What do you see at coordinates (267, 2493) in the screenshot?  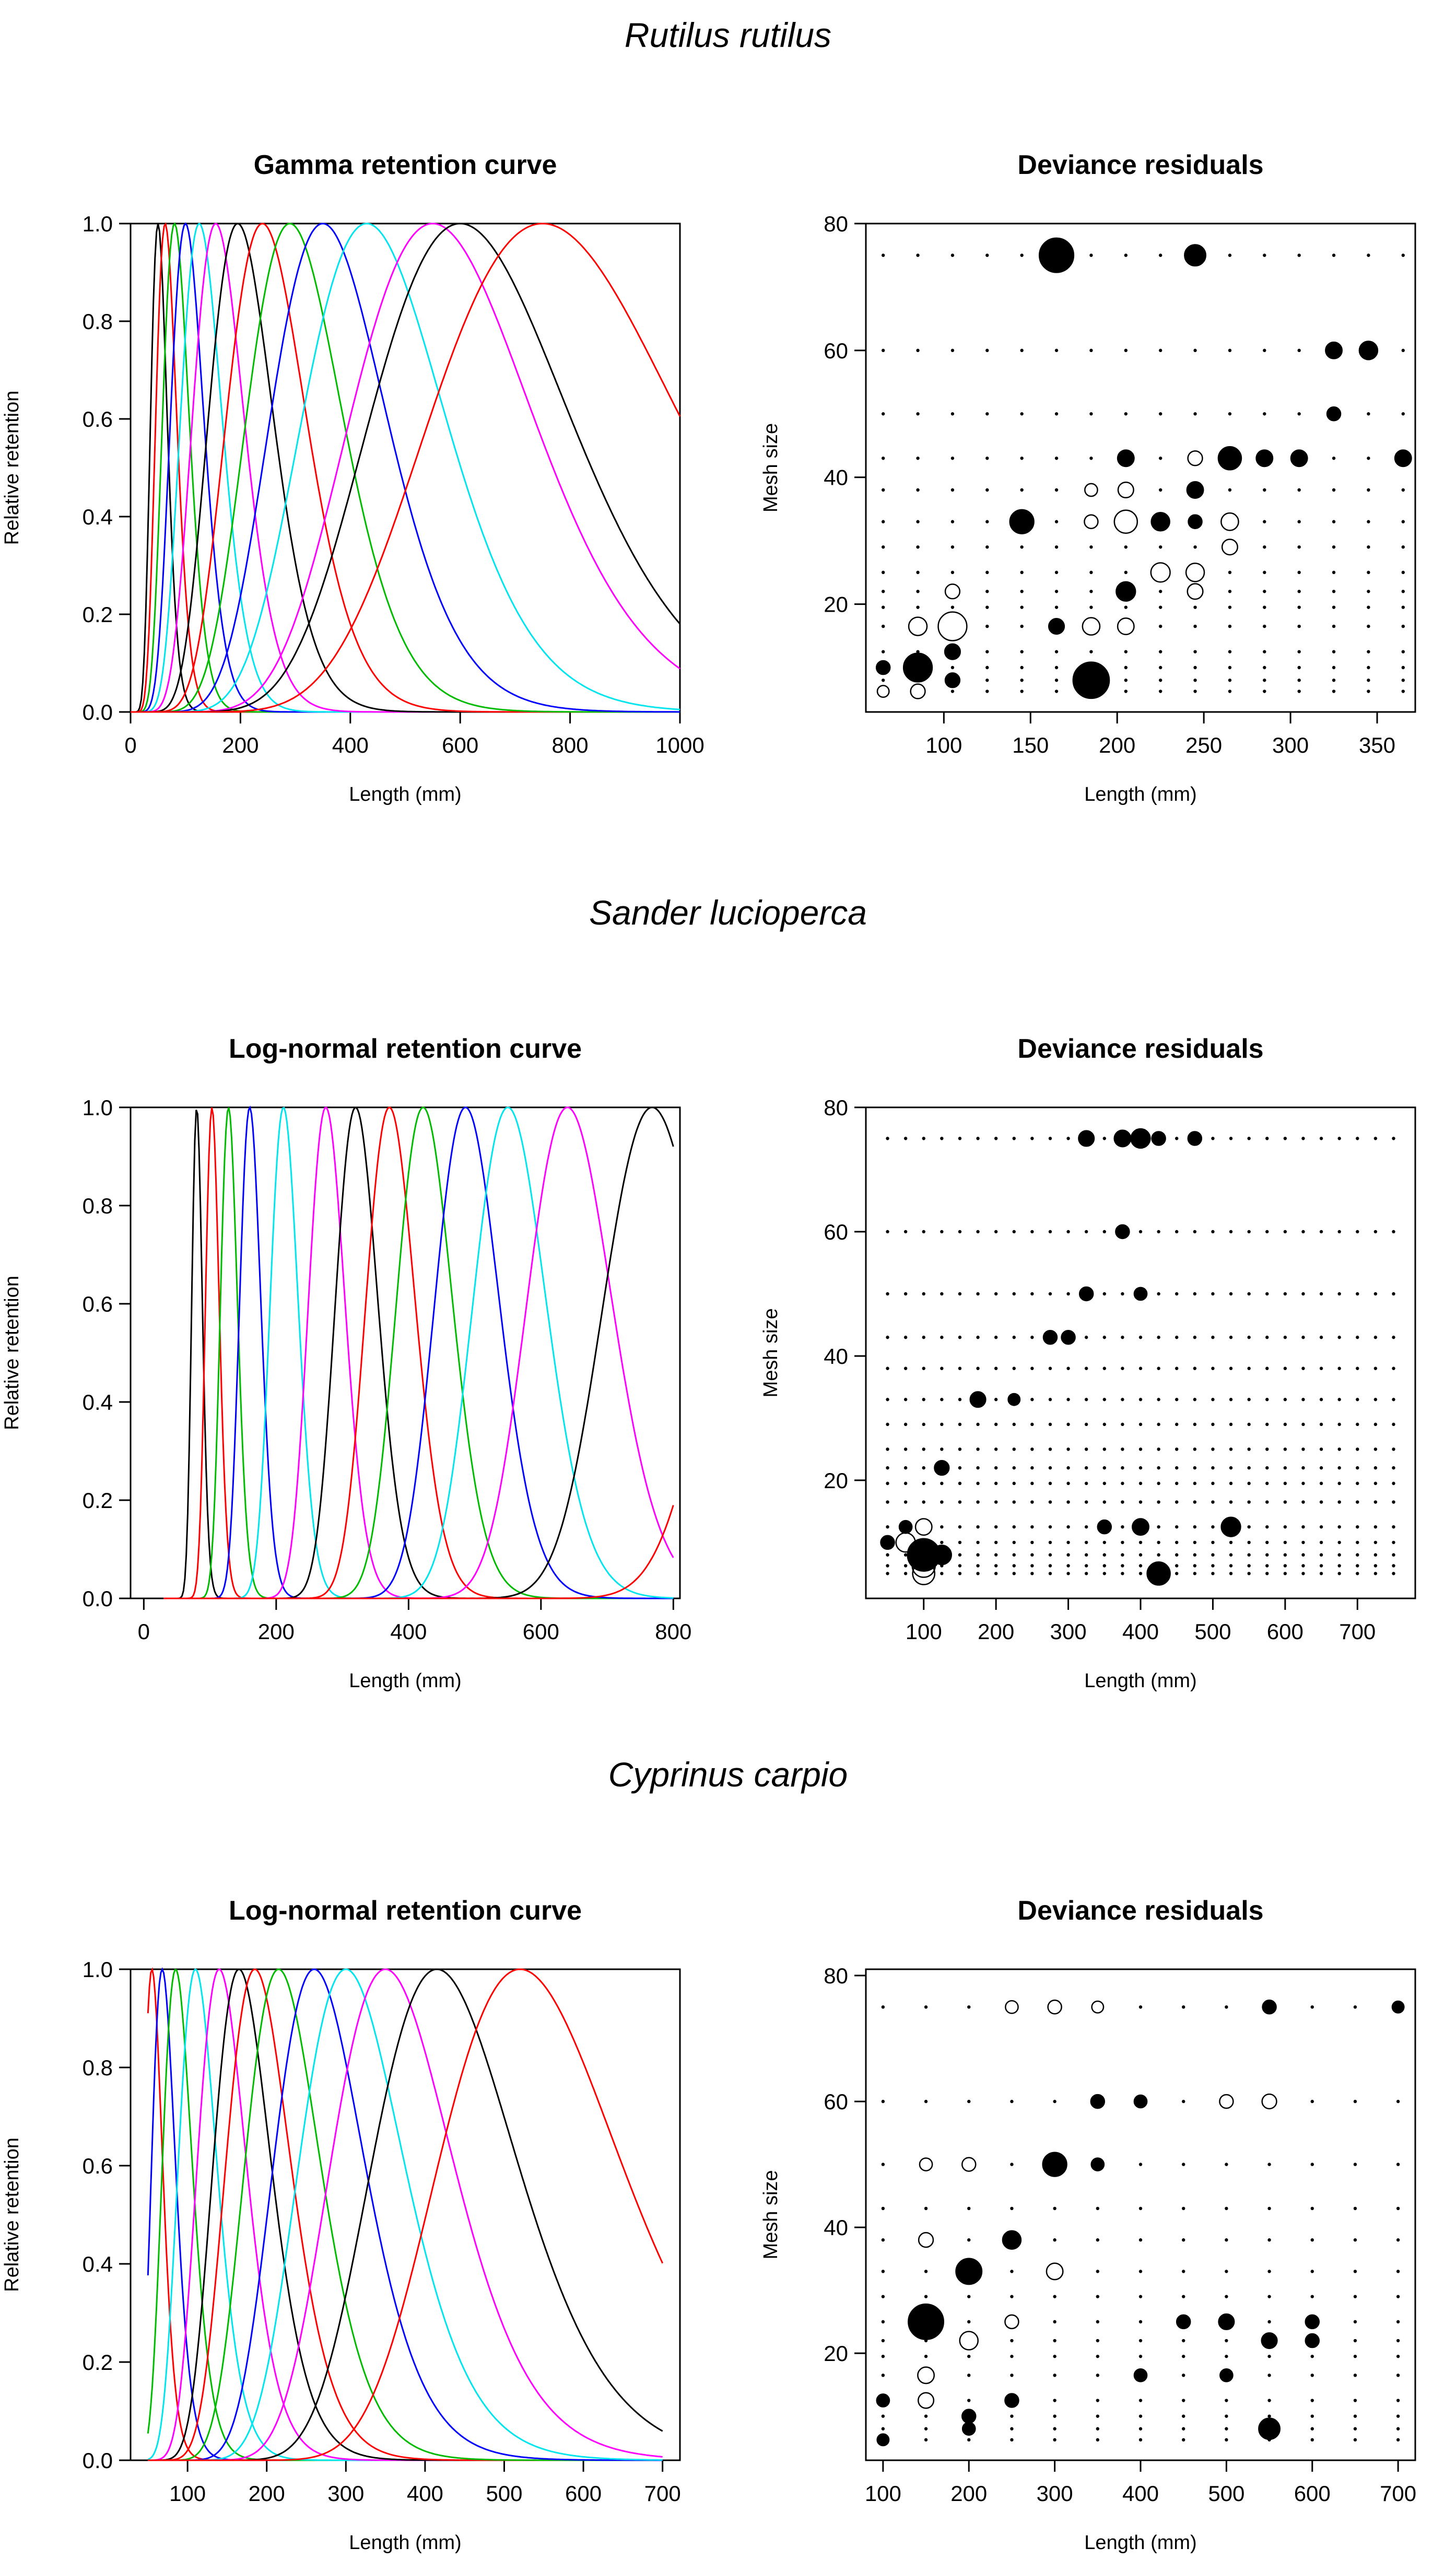 I see `x-tick-label: 200` at bounding box center [267, 2493].